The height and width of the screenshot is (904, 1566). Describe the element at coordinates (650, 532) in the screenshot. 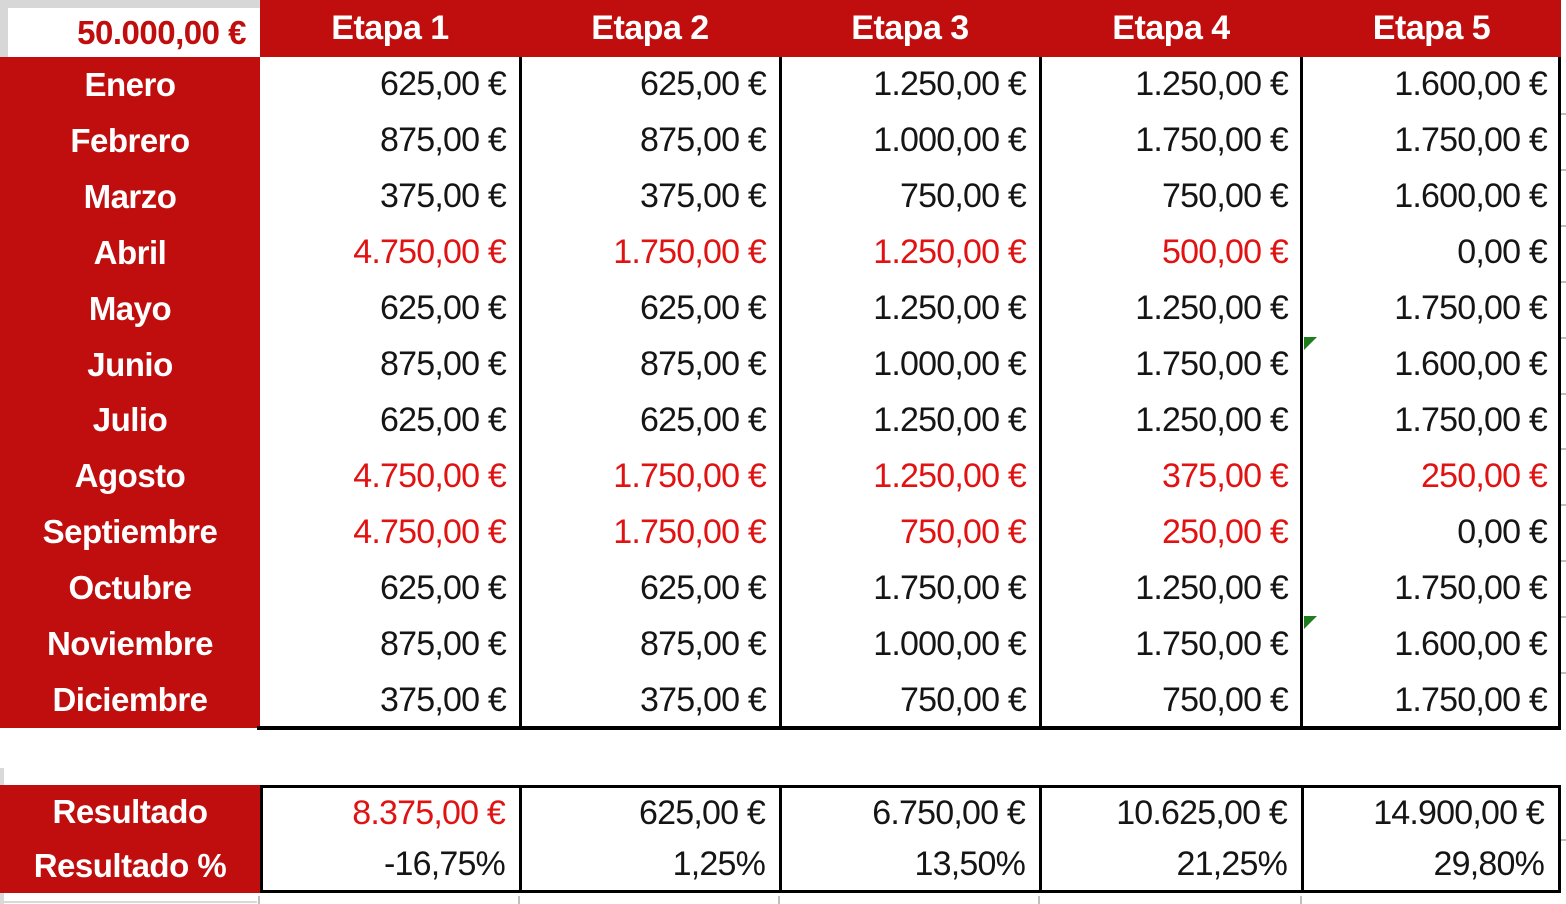

I see `cell-septiembre-etapa2: 1.750,00 €` at that location.